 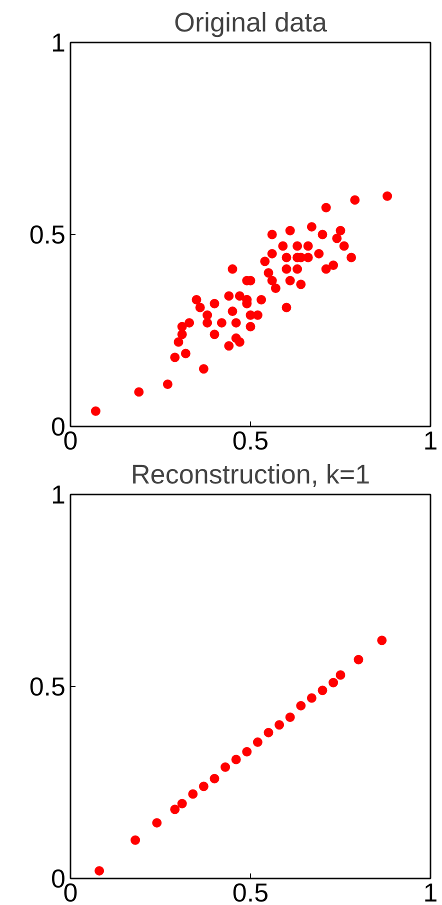 What do you see at coordinates (251, 23) in the screenshot?
I see `chart-title: Original data` at bounding box center [251, 23].